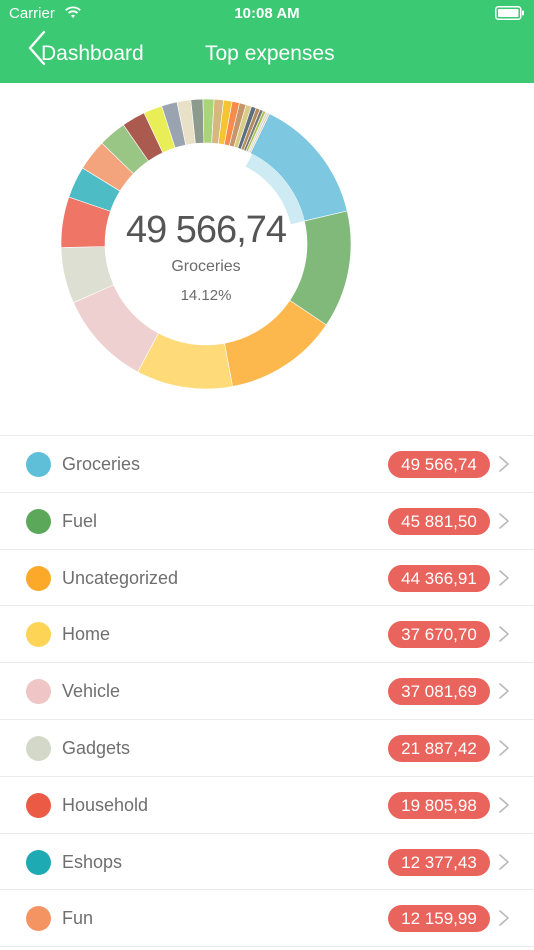 The width and height of the screenshot is (534, 950). I want to click on amount-badge: 44 366,91, so click(439, 578).